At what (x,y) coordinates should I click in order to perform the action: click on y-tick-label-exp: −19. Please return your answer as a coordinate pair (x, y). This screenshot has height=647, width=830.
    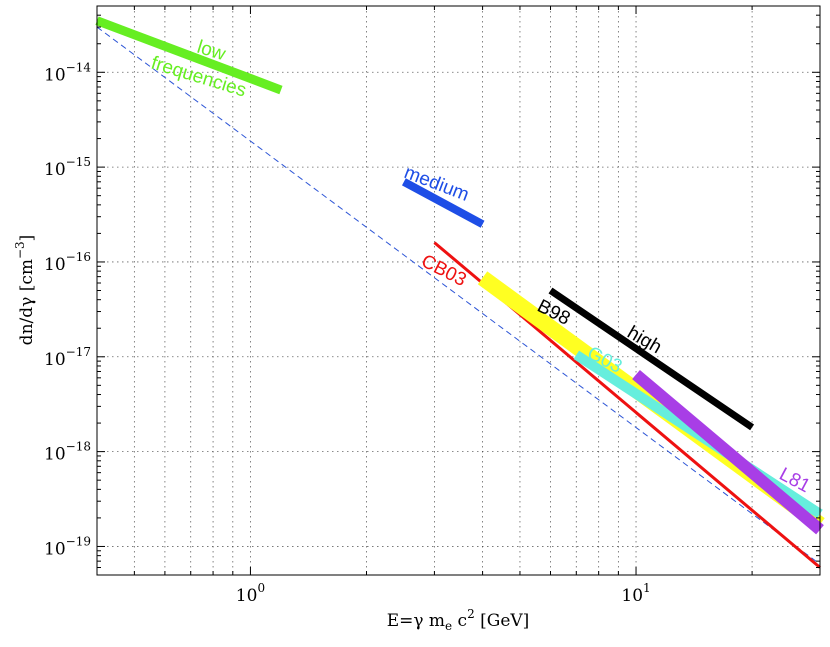
    Looking at the image, I should click on (78, 541).